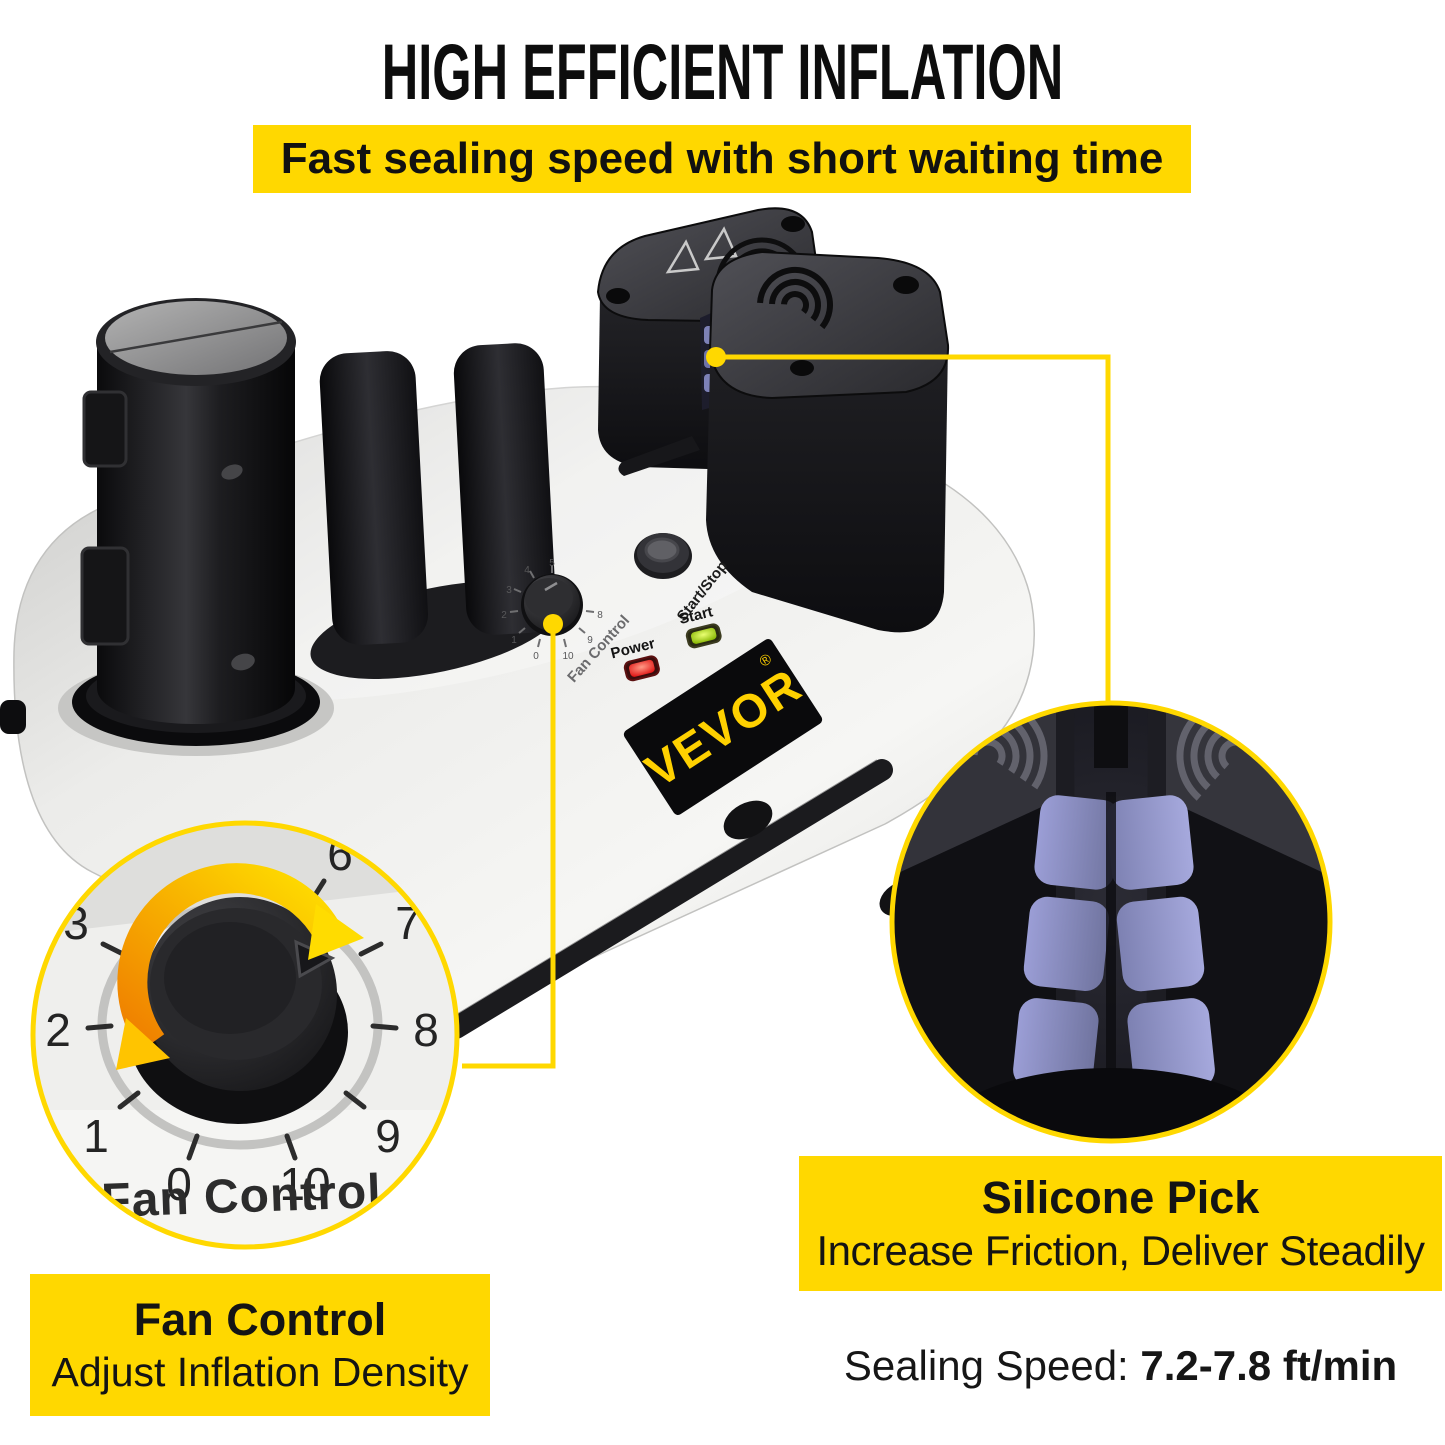  What do you see at coordinates (512, 841) in the screenshot?
I see `callout-line-fan` at bounding box center [512, 841].